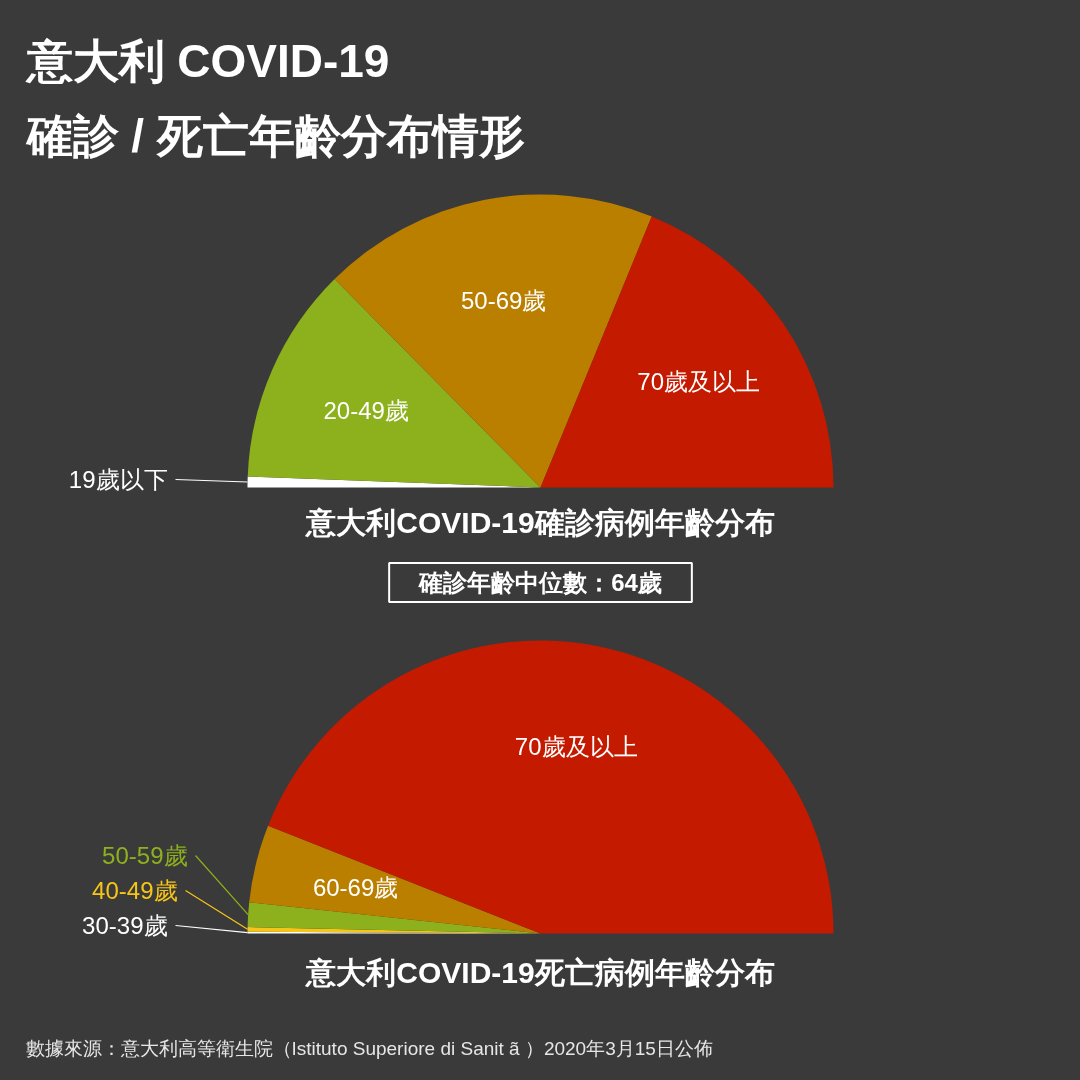 The image size is (1080, 1080). What do you see at coordinates (355, 888) in the screenshot?
I see `slice-label: 60-69歲` at bounding box center [355, 888].